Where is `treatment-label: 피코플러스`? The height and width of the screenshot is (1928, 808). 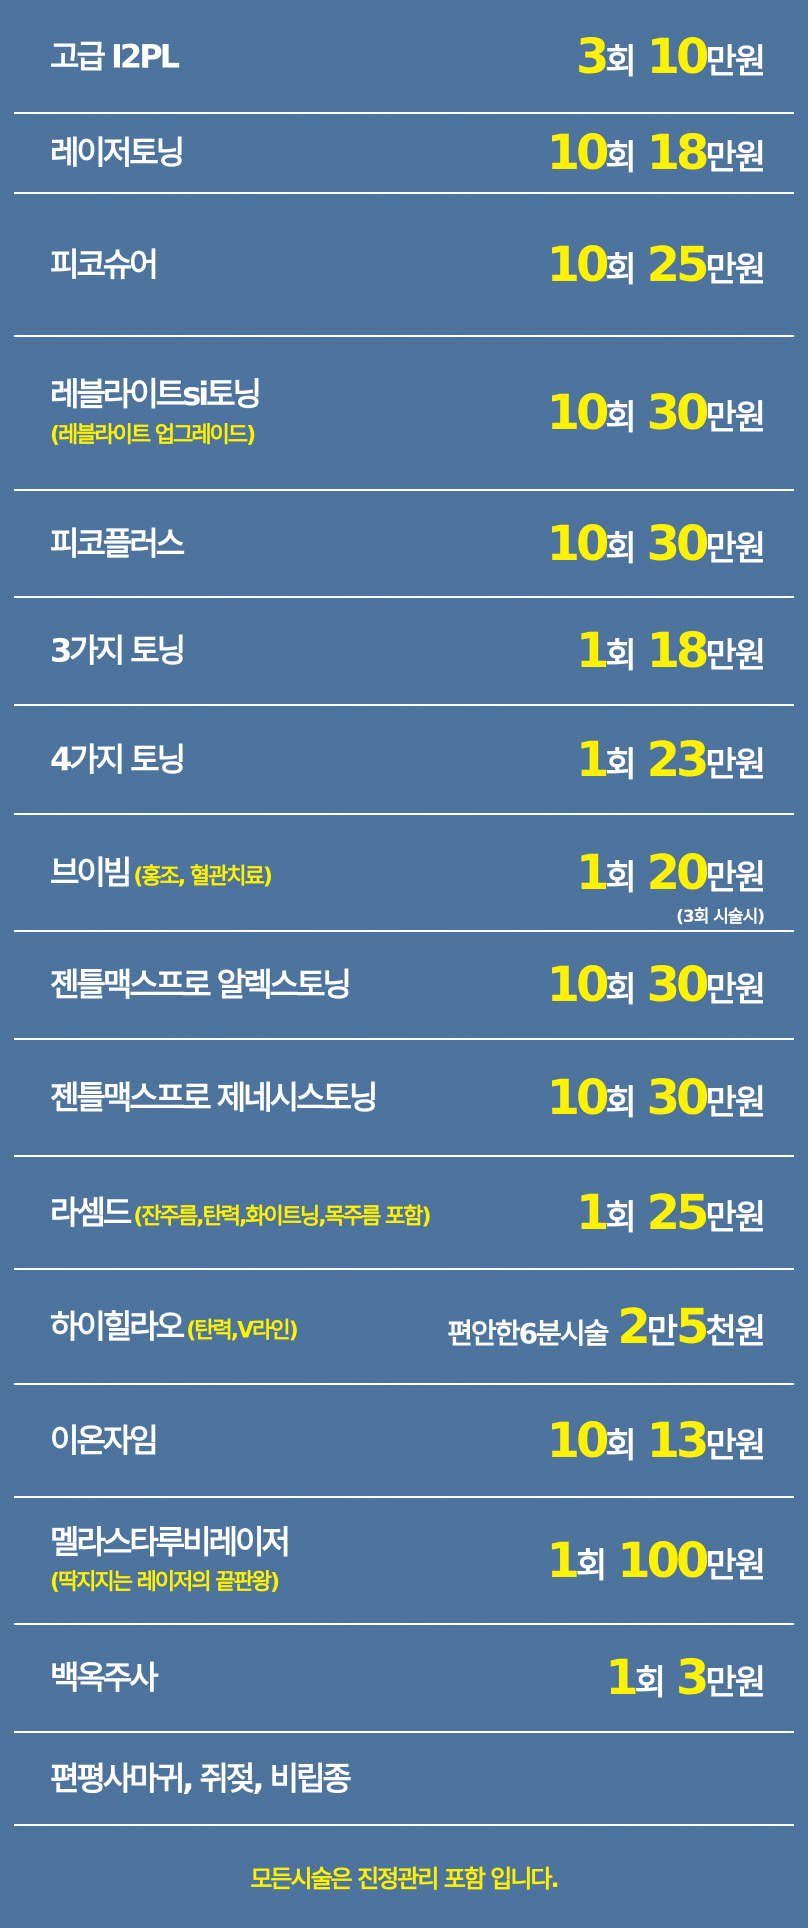 treatment-label: 피코플러스 is located at coordinates (117, 543).